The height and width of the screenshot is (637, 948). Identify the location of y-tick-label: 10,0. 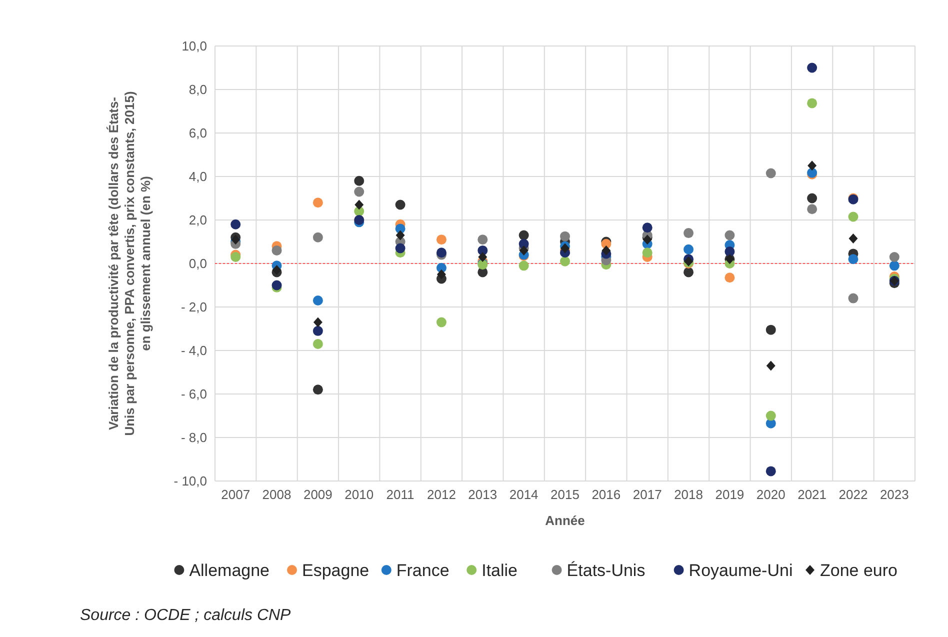
(194, 46).